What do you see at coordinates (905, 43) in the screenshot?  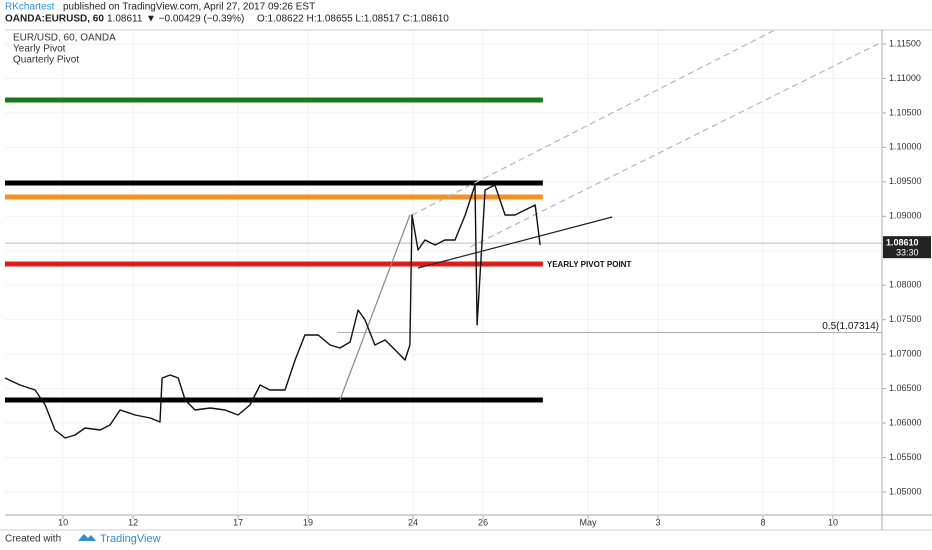 I see `y-tick-label: 1.11500` at bounding box center [905, 43].